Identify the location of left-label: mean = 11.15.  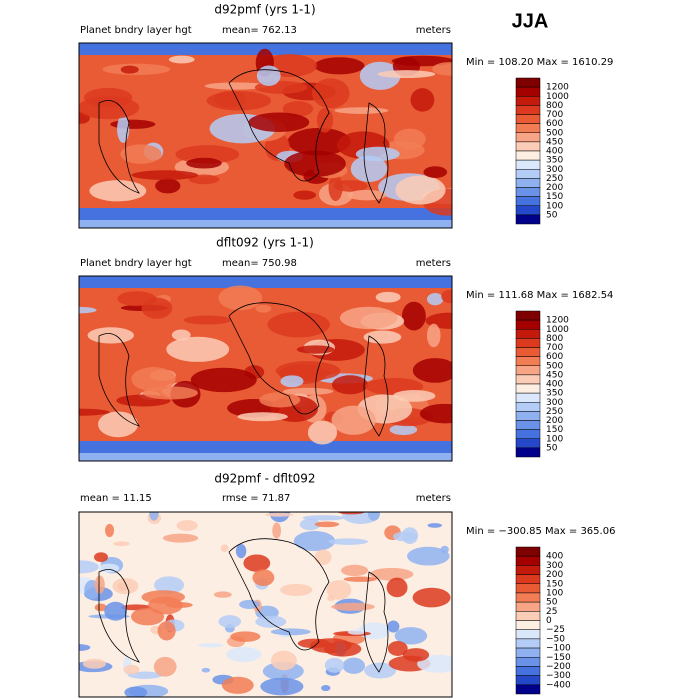
(116, 498).